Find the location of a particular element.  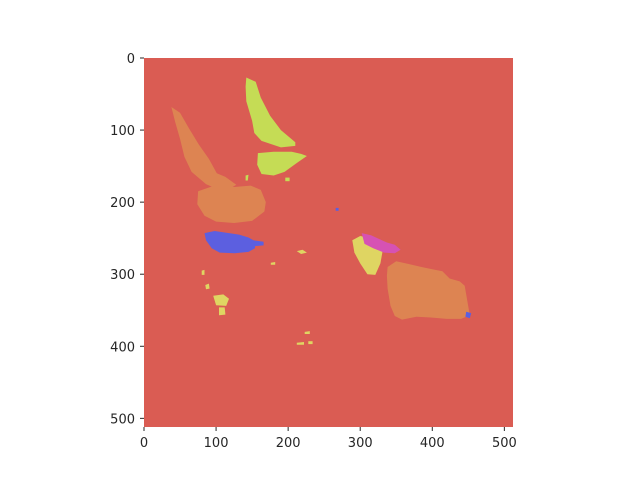

y-axis-ticks: 0 100 200 300 400 500 is located at coordinates (127, 239).